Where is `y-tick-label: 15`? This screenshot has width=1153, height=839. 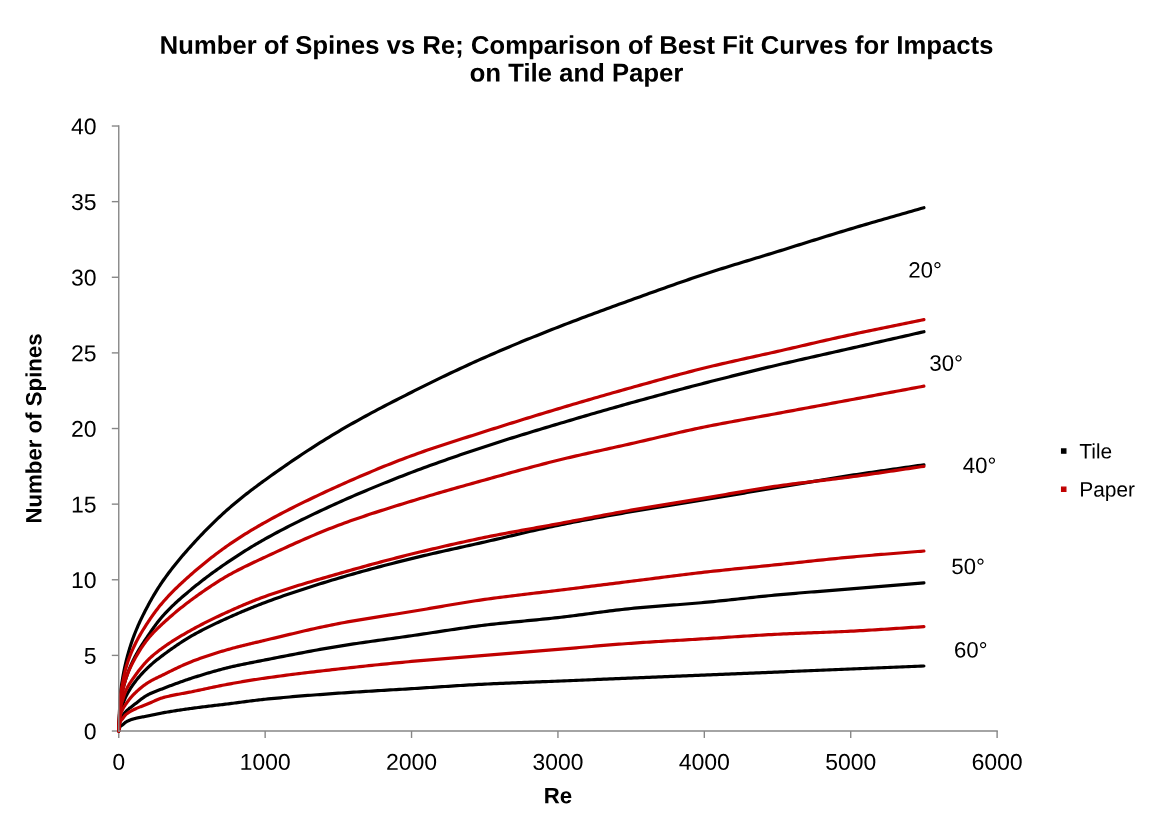 y-tick-label: 15 is located at coordinates (84, 504).